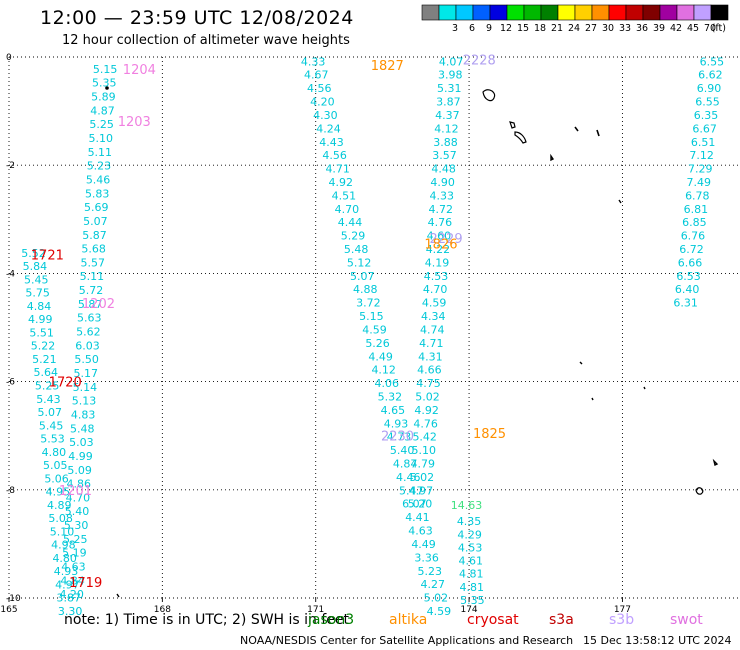 The image size is (740, 650). I want to click on wave-height-value: 6.72, so click(691, 249).